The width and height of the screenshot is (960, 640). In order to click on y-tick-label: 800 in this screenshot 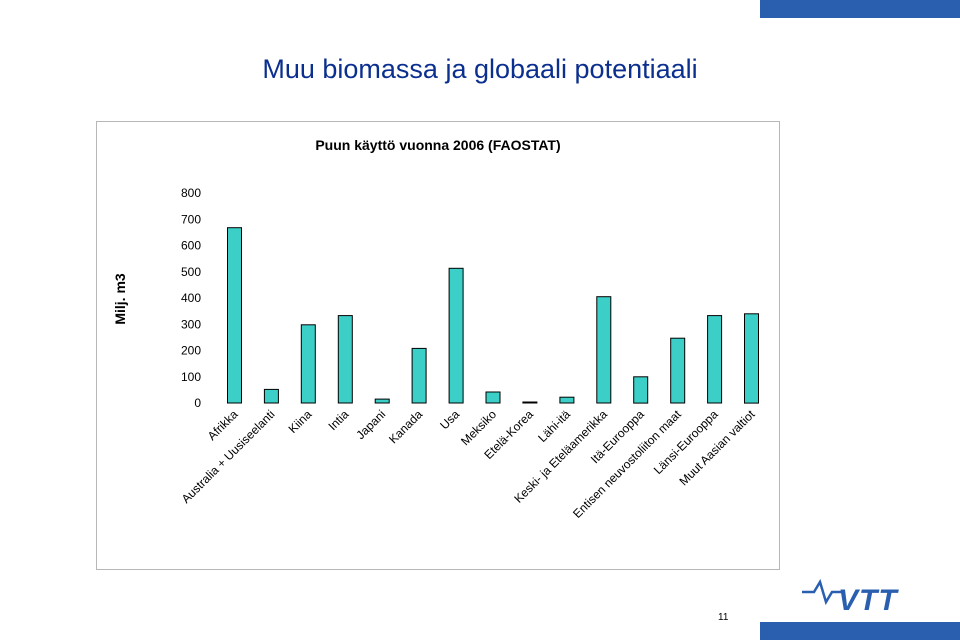, I will do `click(191, 193)`.